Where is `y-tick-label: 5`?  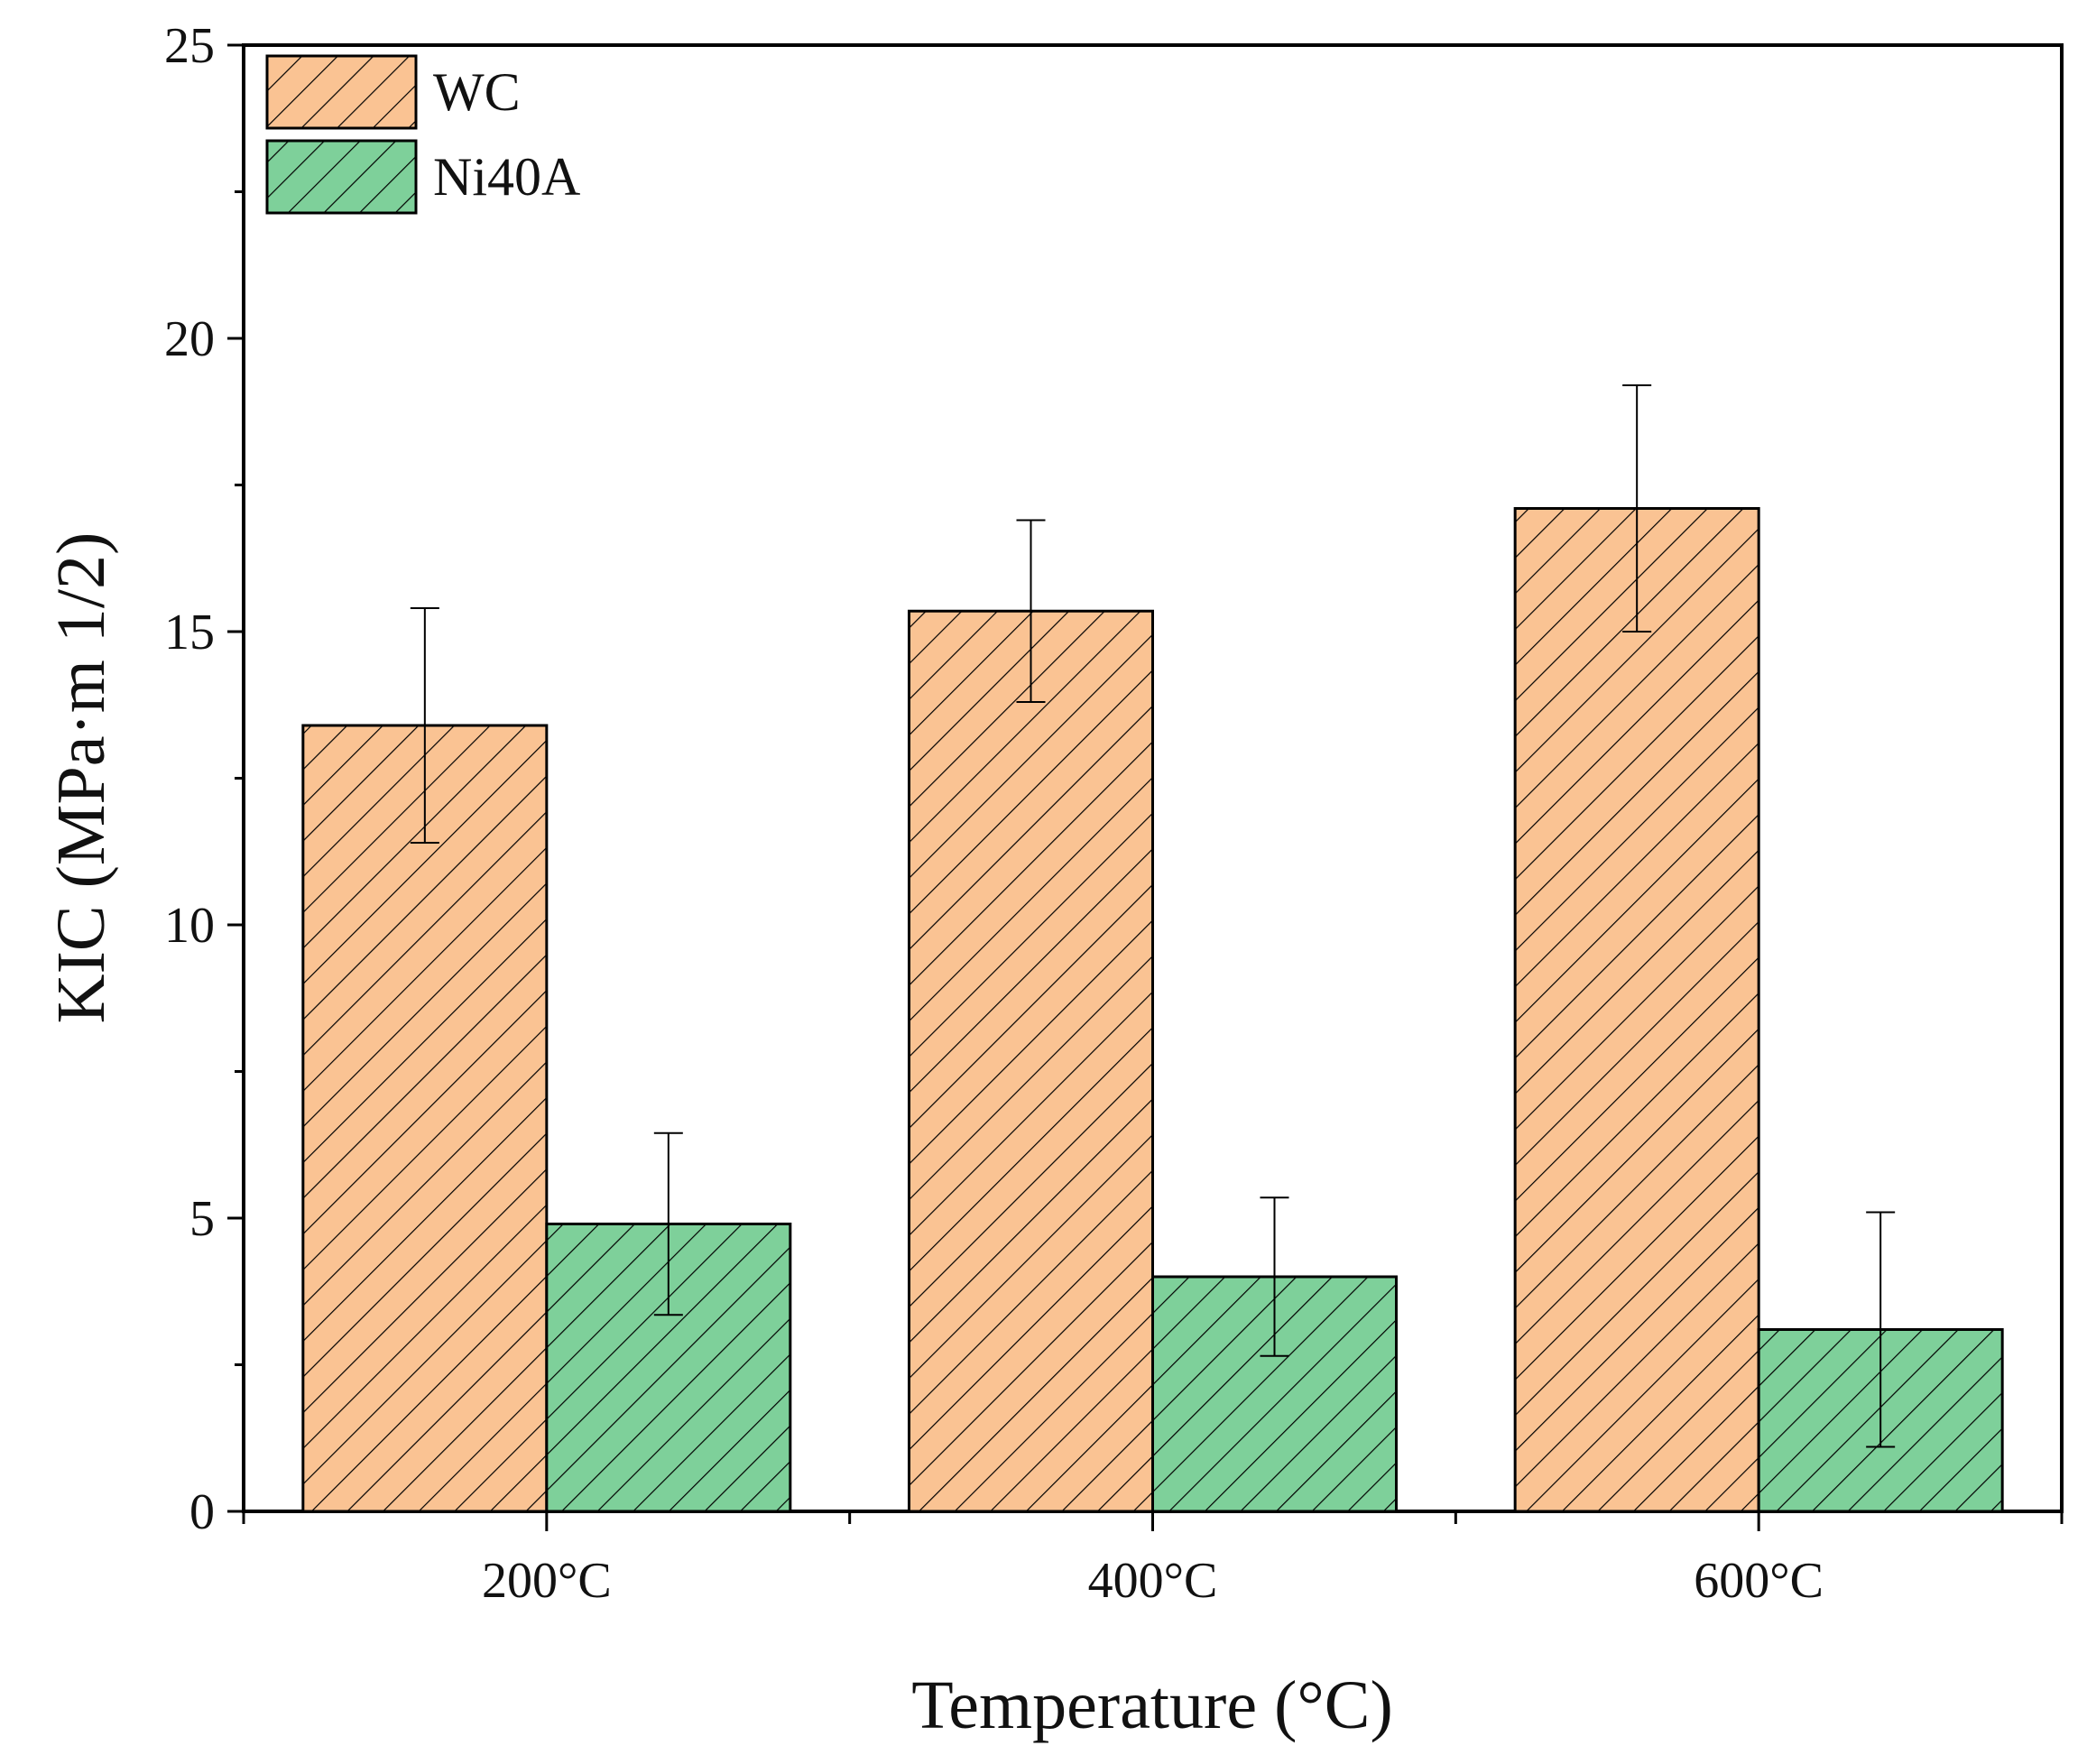 y-tick-label: 5 is located at coordinates (202, 1219).